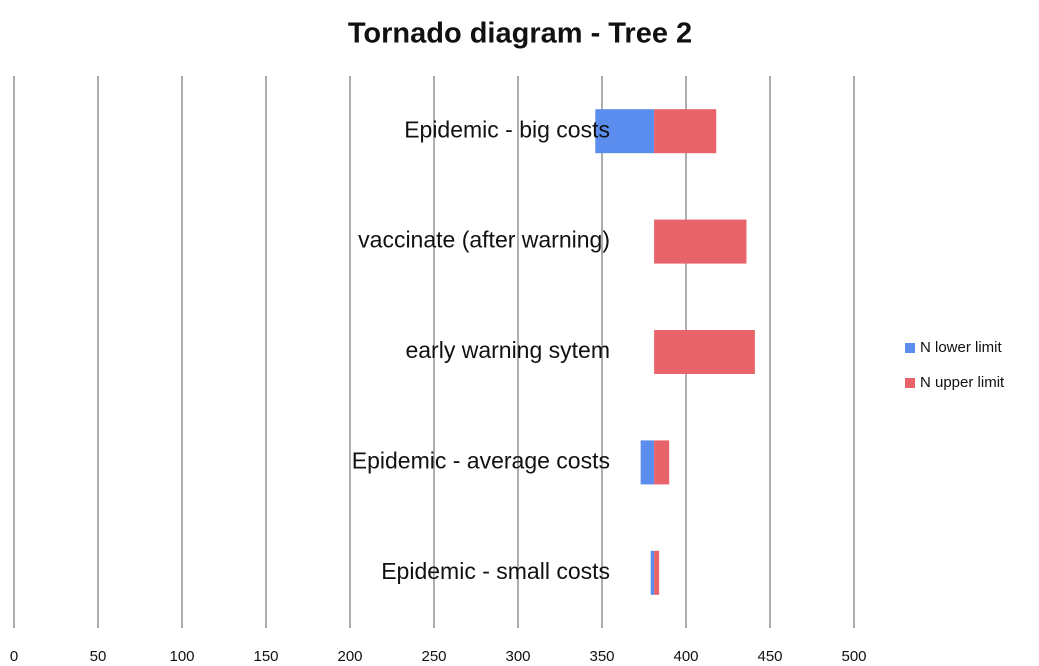  Describe the element at coordinates (481, 460) in the screenshot. I see `category-label: Epidemic - average costs` at that location.